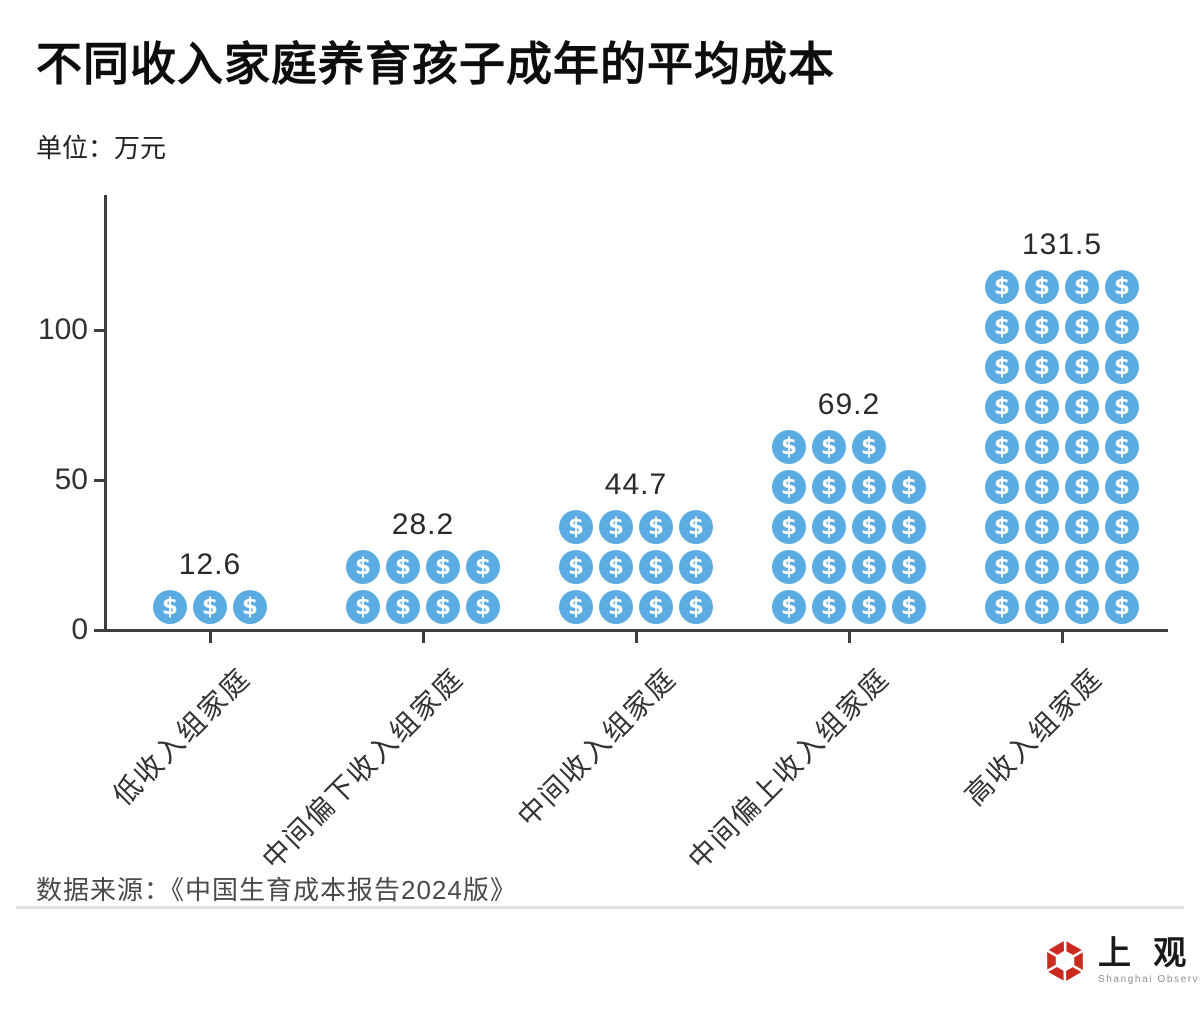 This screenshot has width=1200, height=1020. Describe the element at coordinates (435, 64) in the screenshot. I see `chart-title: 不同收入家庭养育孩子成年的平均成本` at that location.